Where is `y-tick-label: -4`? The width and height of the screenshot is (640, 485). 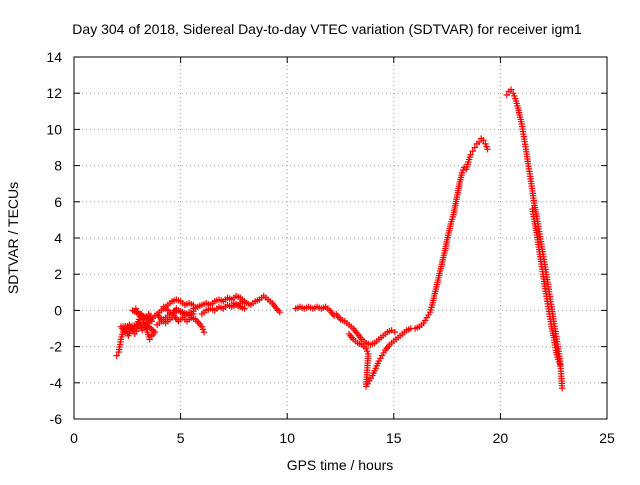
y-tick-label: -4 is located at coordinates (56, 383).